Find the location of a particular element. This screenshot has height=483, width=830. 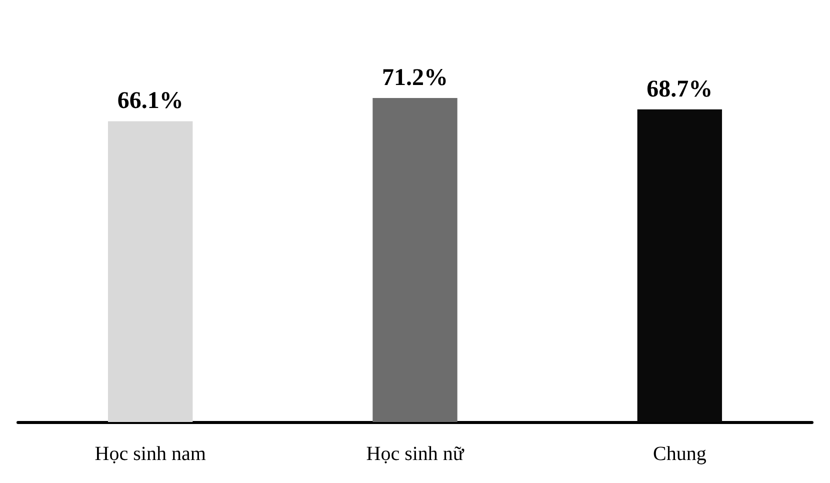

data-label: 71.2% is located at coordinates (415, 78).